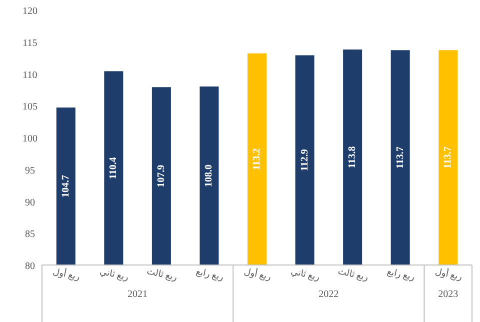  What do you see at coordinates (30, 11) in the screenshot?
I see `y-tick-label: 120` at bounding box center [30, 11].